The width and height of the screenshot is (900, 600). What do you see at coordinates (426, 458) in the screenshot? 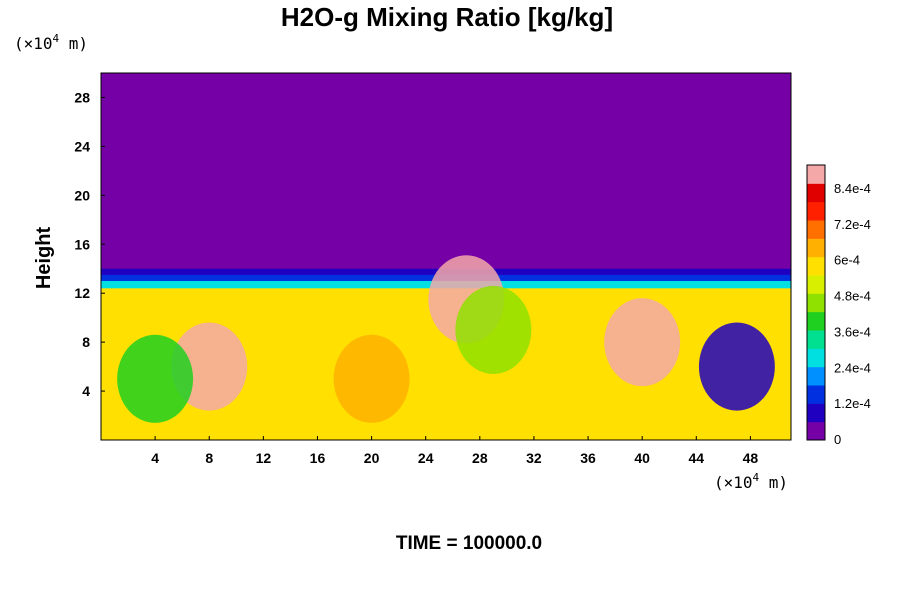
I see `x-tick-label: 24` at bounding box center [426, 458].